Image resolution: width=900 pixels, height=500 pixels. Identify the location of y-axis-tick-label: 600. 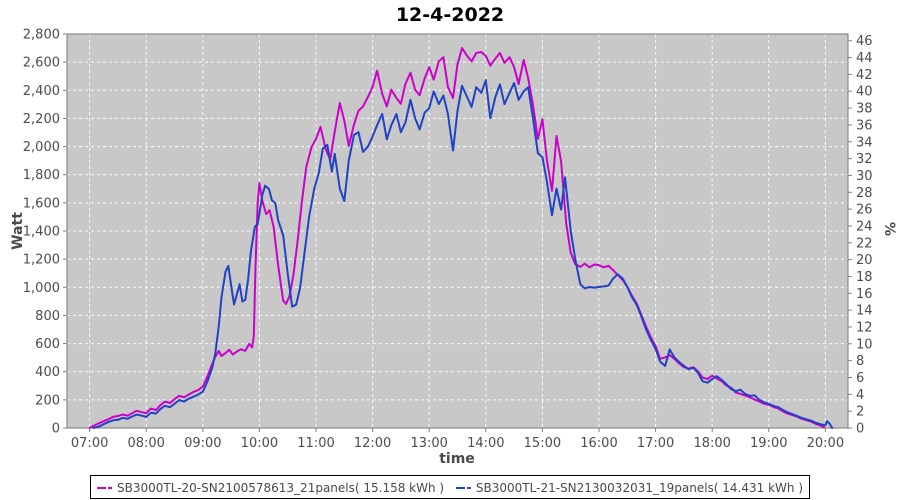
(47, 344).